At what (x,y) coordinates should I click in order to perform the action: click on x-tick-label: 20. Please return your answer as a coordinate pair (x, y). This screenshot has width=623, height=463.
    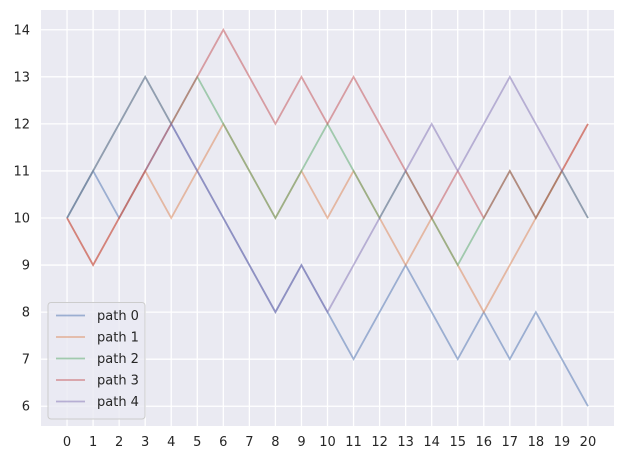
    Looking at the image, I should click on (588, 442).